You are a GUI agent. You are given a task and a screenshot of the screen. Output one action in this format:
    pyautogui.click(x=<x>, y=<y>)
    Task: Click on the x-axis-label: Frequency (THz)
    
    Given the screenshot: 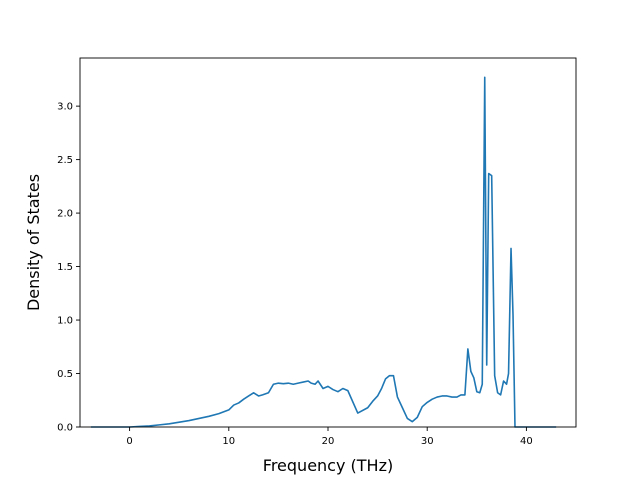 What is the action you would take?
    pyautogui.click(x=328, y=465)
    